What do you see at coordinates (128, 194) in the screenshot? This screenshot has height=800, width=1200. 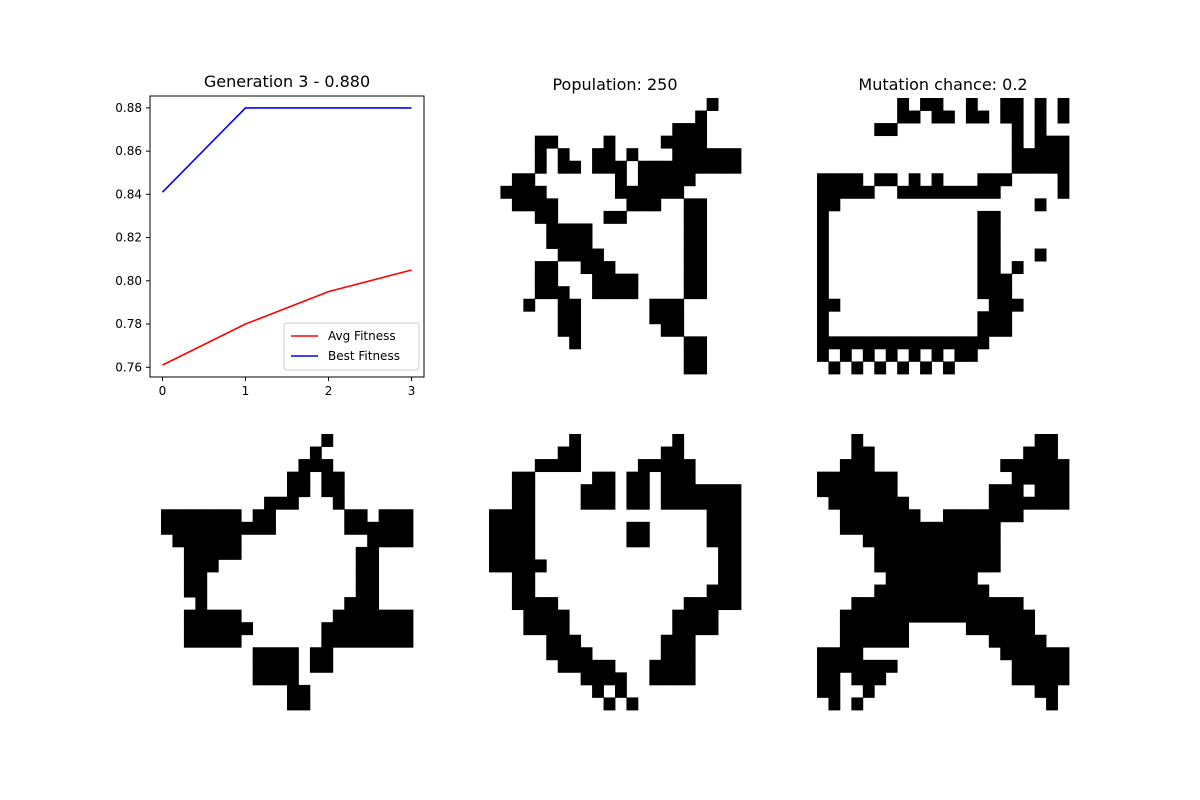 I see `y-tick-label: 0.84` at bounding box center [128, 194].